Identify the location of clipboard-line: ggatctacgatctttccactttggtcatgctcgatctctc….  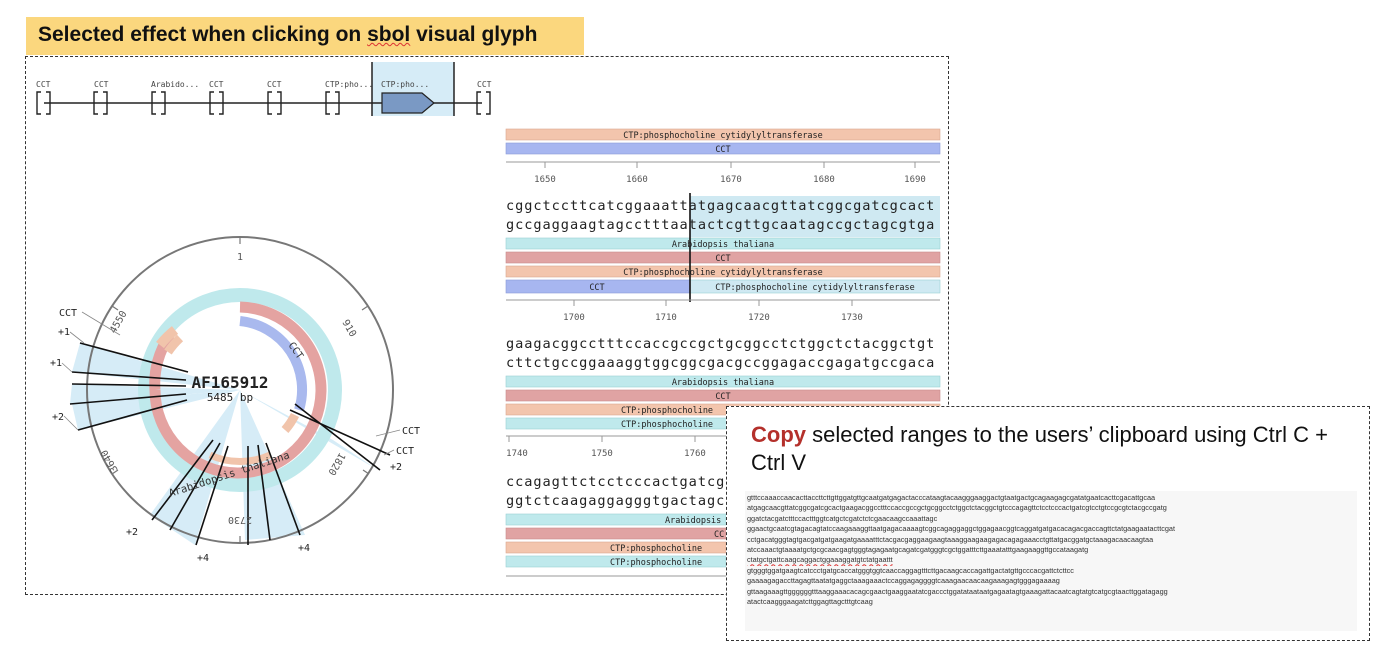
(842, 518).